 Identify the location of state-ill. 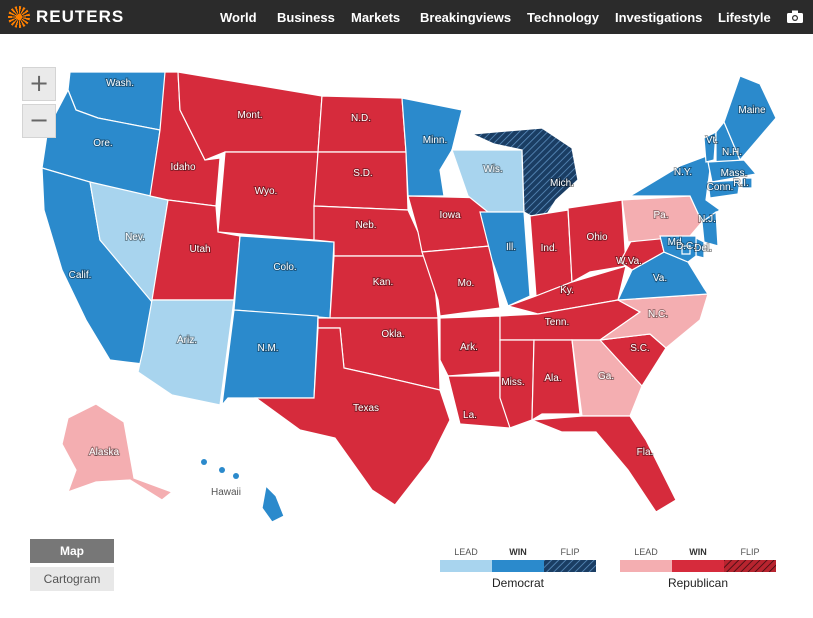
(505, 259).